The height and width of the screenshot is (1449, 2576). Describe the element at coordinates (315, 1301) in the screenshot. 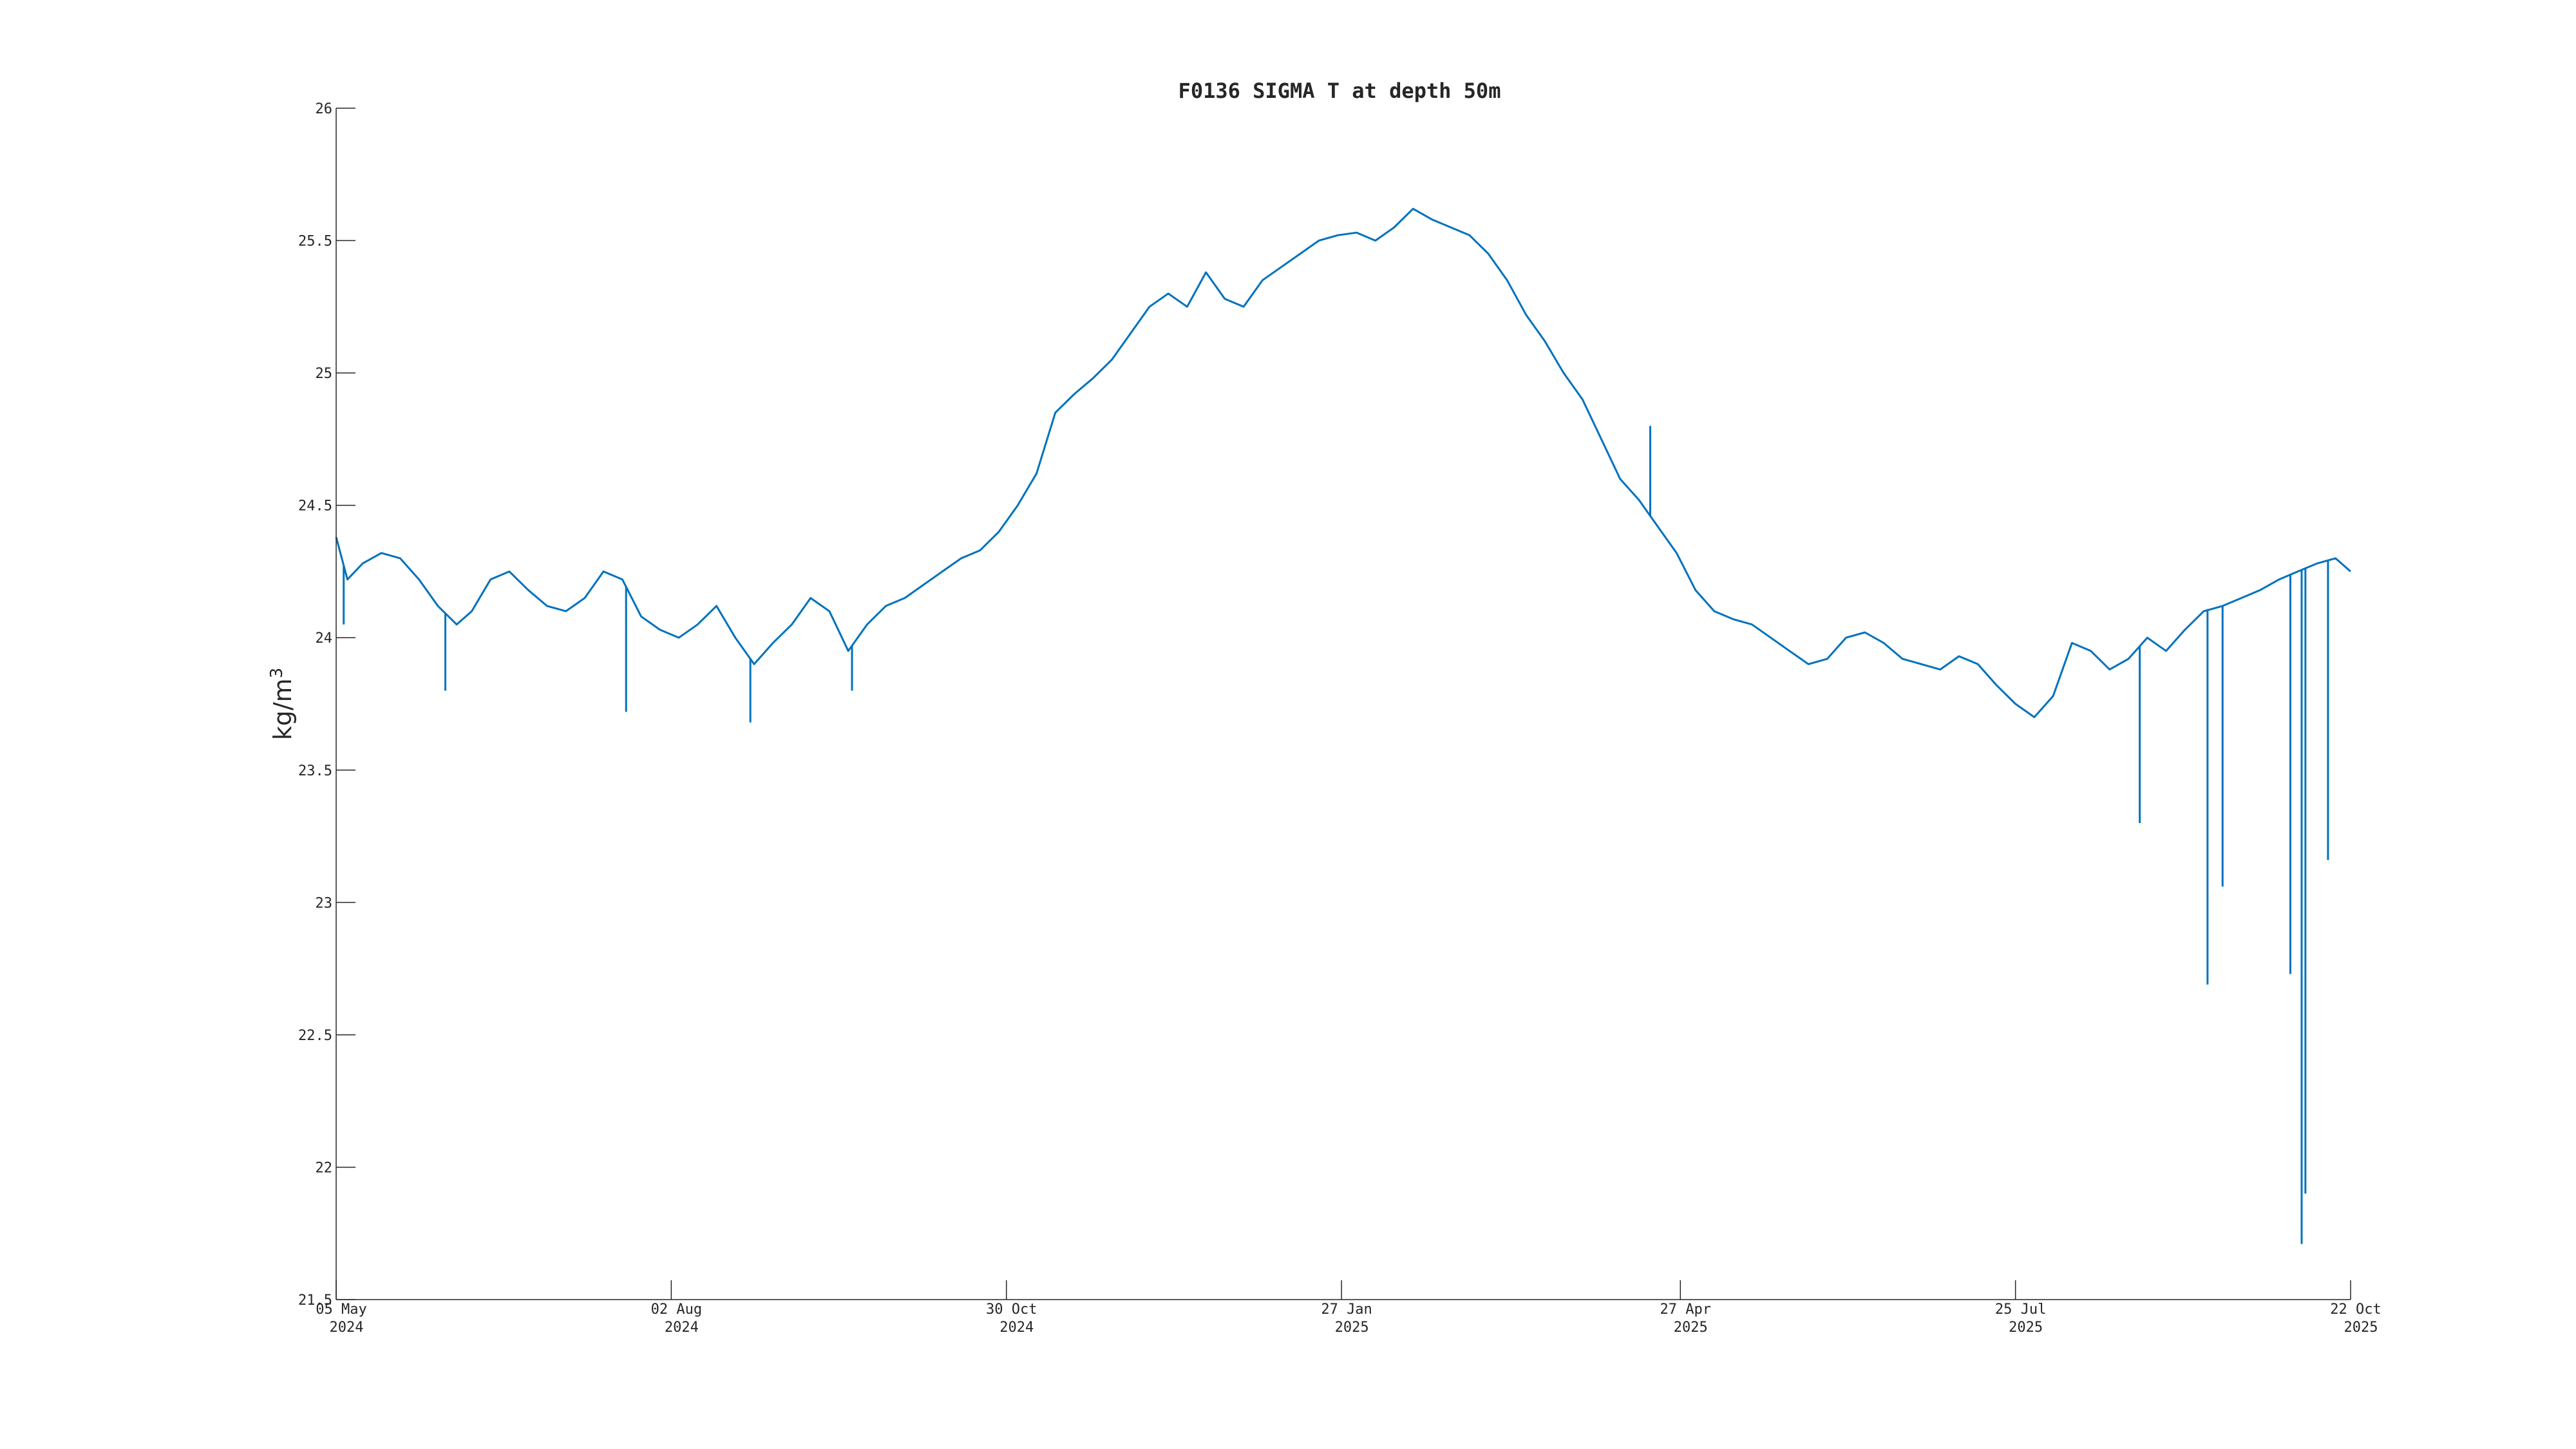

I see `y-tick-label: 21.5` at that location.